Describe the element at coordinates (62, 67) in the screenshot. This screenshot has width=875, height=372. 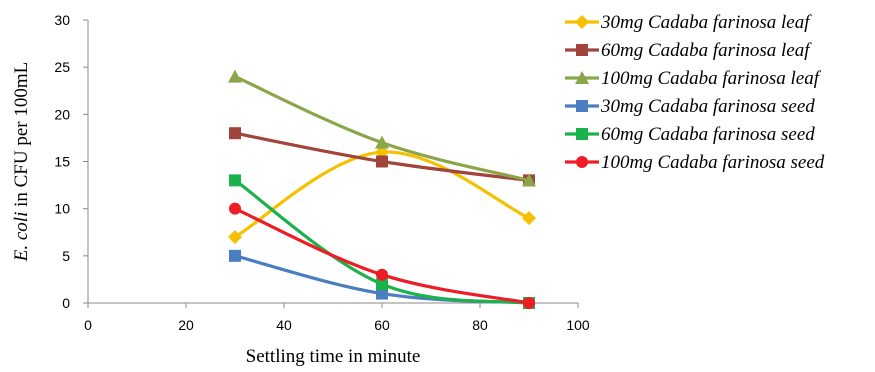
I see `y-tick-label: 25` at that location.